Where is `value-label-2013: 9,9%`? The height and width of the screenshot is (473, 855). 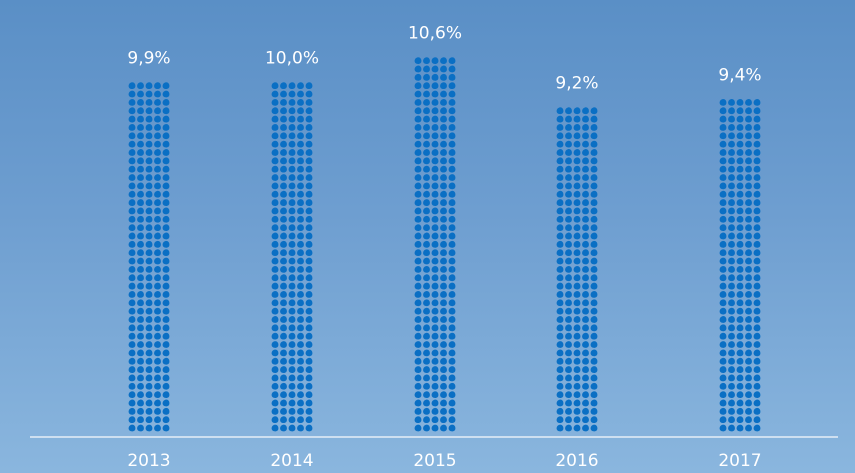 value-label-2013: 9,9% is located at coordinates (148, 59).